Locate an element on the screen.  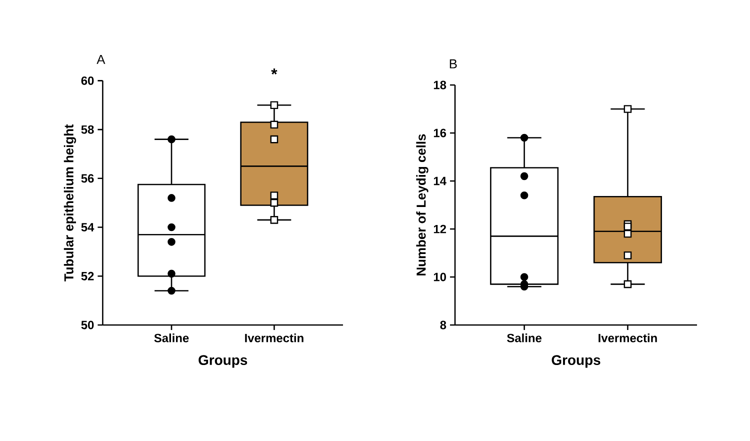
chart-title: B is located at coordinates (453, 63).